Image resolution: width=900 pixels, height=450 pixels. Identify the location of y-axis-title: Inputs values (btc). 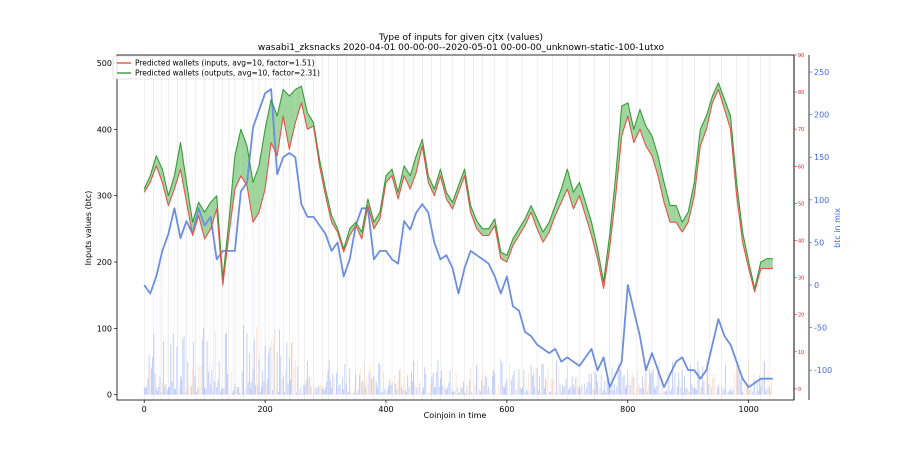
(88, 228).